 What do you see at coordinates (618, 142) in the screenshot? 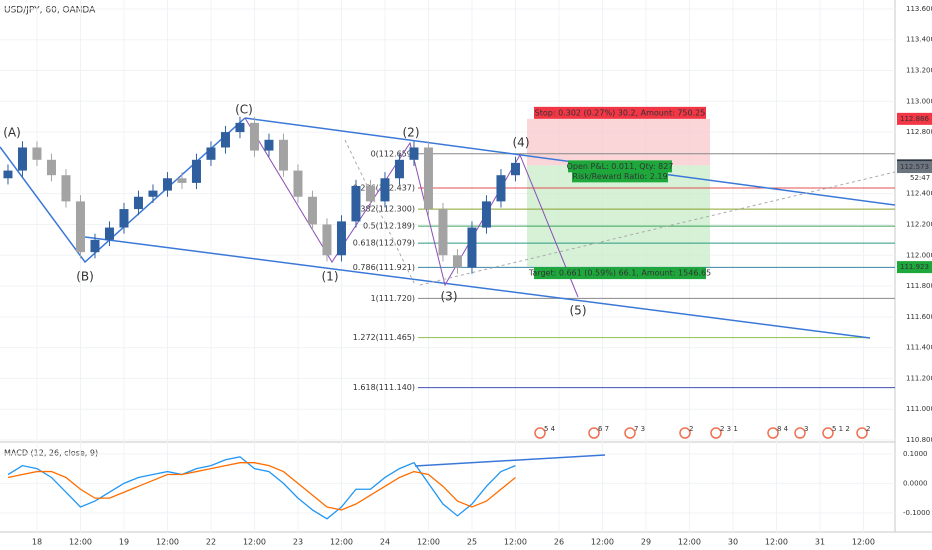
I see `stop-zone` at bounding box center [618, 142].